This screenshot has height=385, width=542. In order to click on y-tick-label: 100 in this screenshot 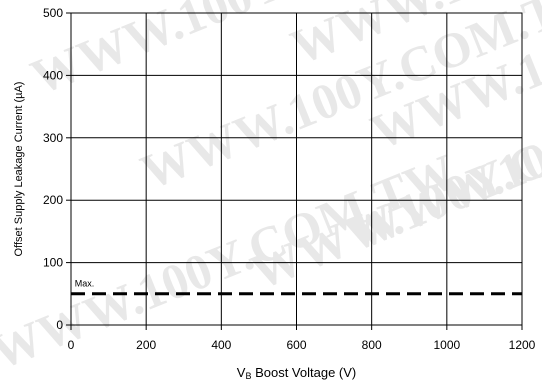, I will do `click(53, 263)`.